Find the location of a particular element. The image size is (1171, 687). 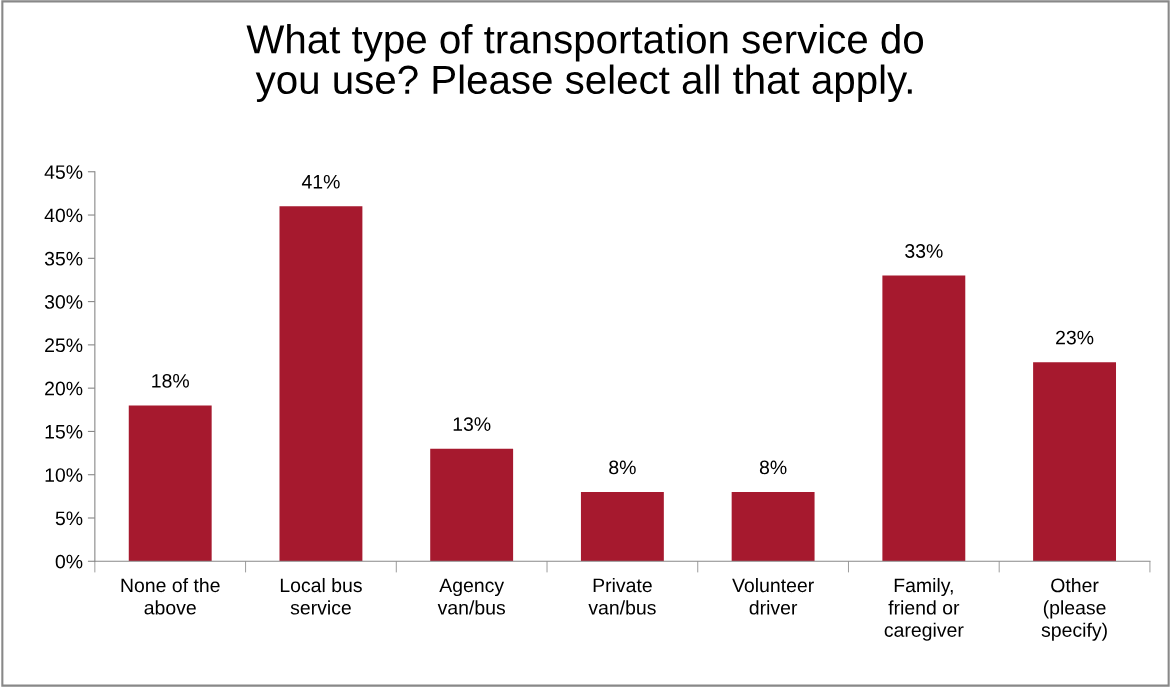

y-tick-label: 10% is located at coordinates (64, 475).